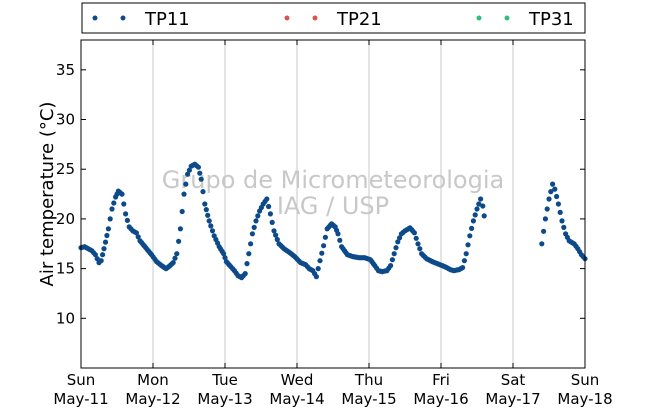 The image size is (650, 409). I want to click on legend: TP11 TP21 TP31, so click(333, 18).